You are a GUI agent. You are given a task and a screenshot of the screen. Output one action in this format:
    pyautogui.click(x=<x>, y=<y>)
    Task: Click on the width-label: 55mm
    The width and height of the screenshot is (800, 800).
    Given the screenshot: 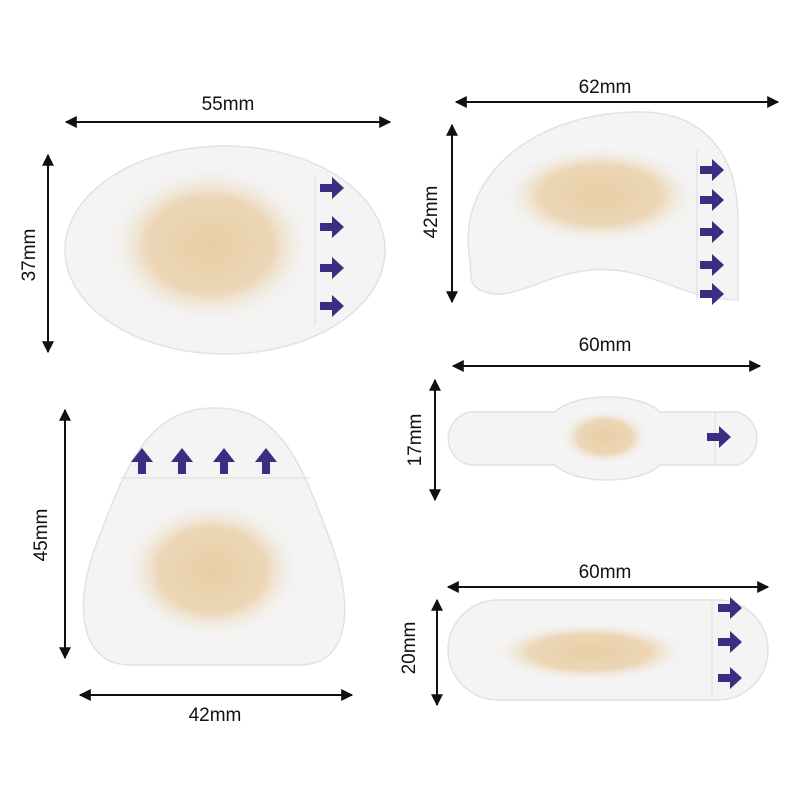 What is the action you would take?
    pyautogui.click(x=228, y=104)
    